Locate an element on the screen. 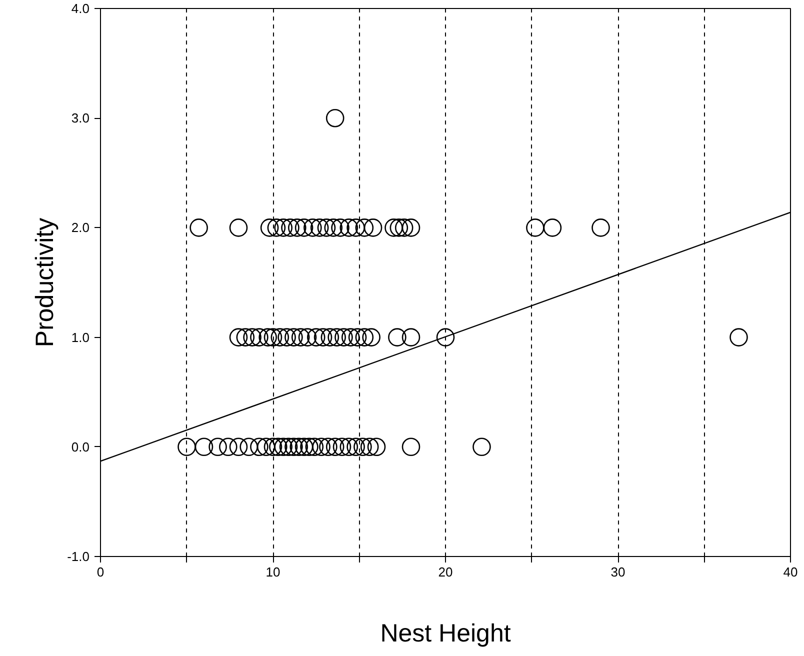  y-tick-label: 4.0 is located at coordinates (80, 8).